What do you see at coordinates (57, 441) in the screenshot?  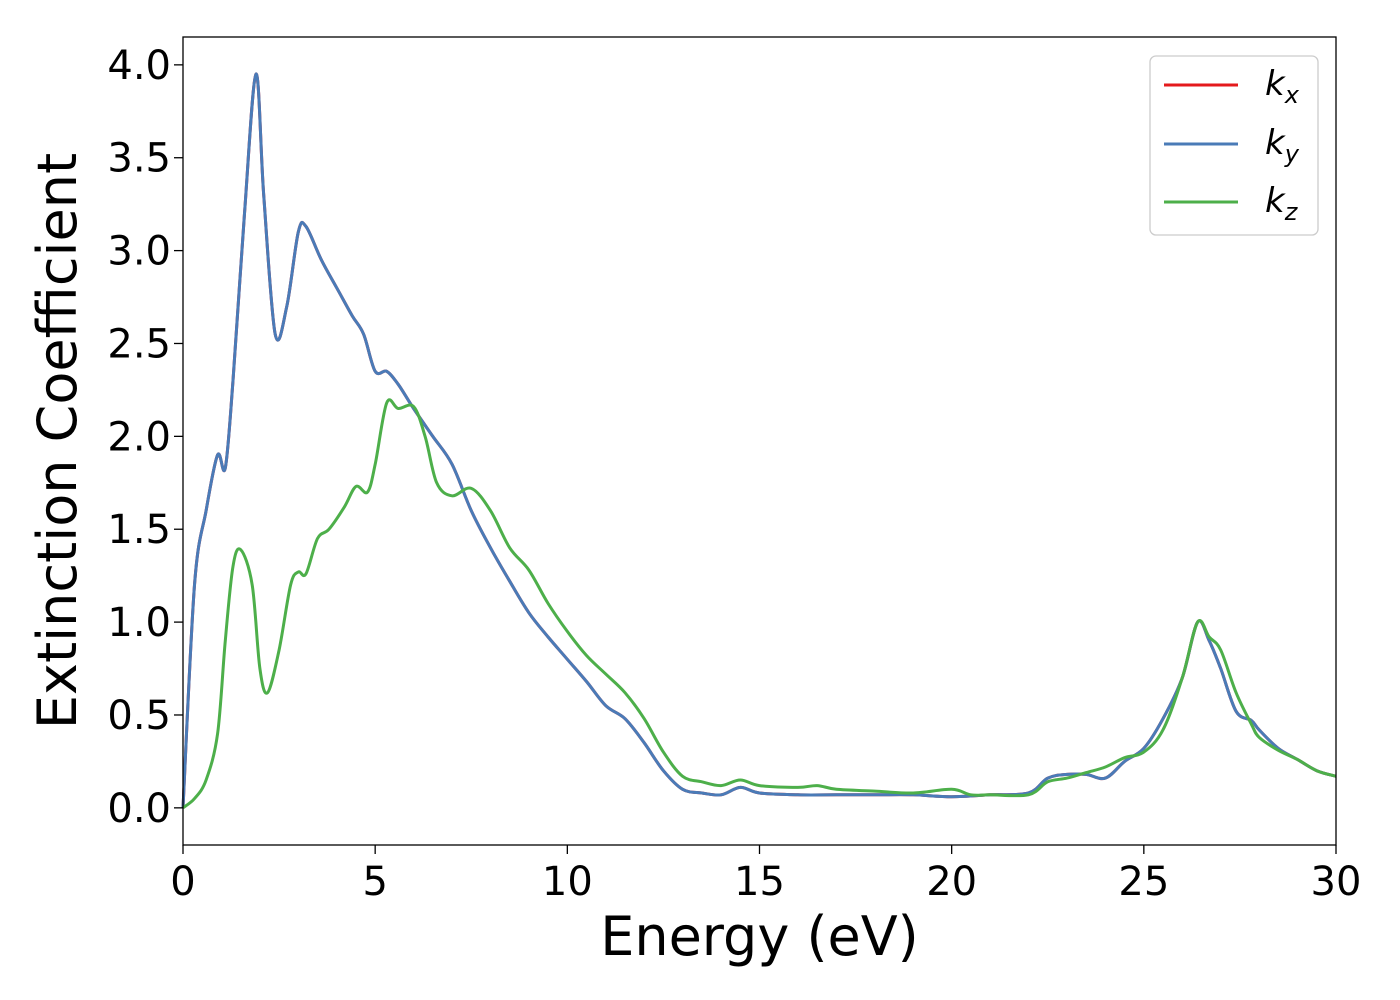 I see `y-axis-title: Extinction Coefficient` at bounding box center [57, 441].